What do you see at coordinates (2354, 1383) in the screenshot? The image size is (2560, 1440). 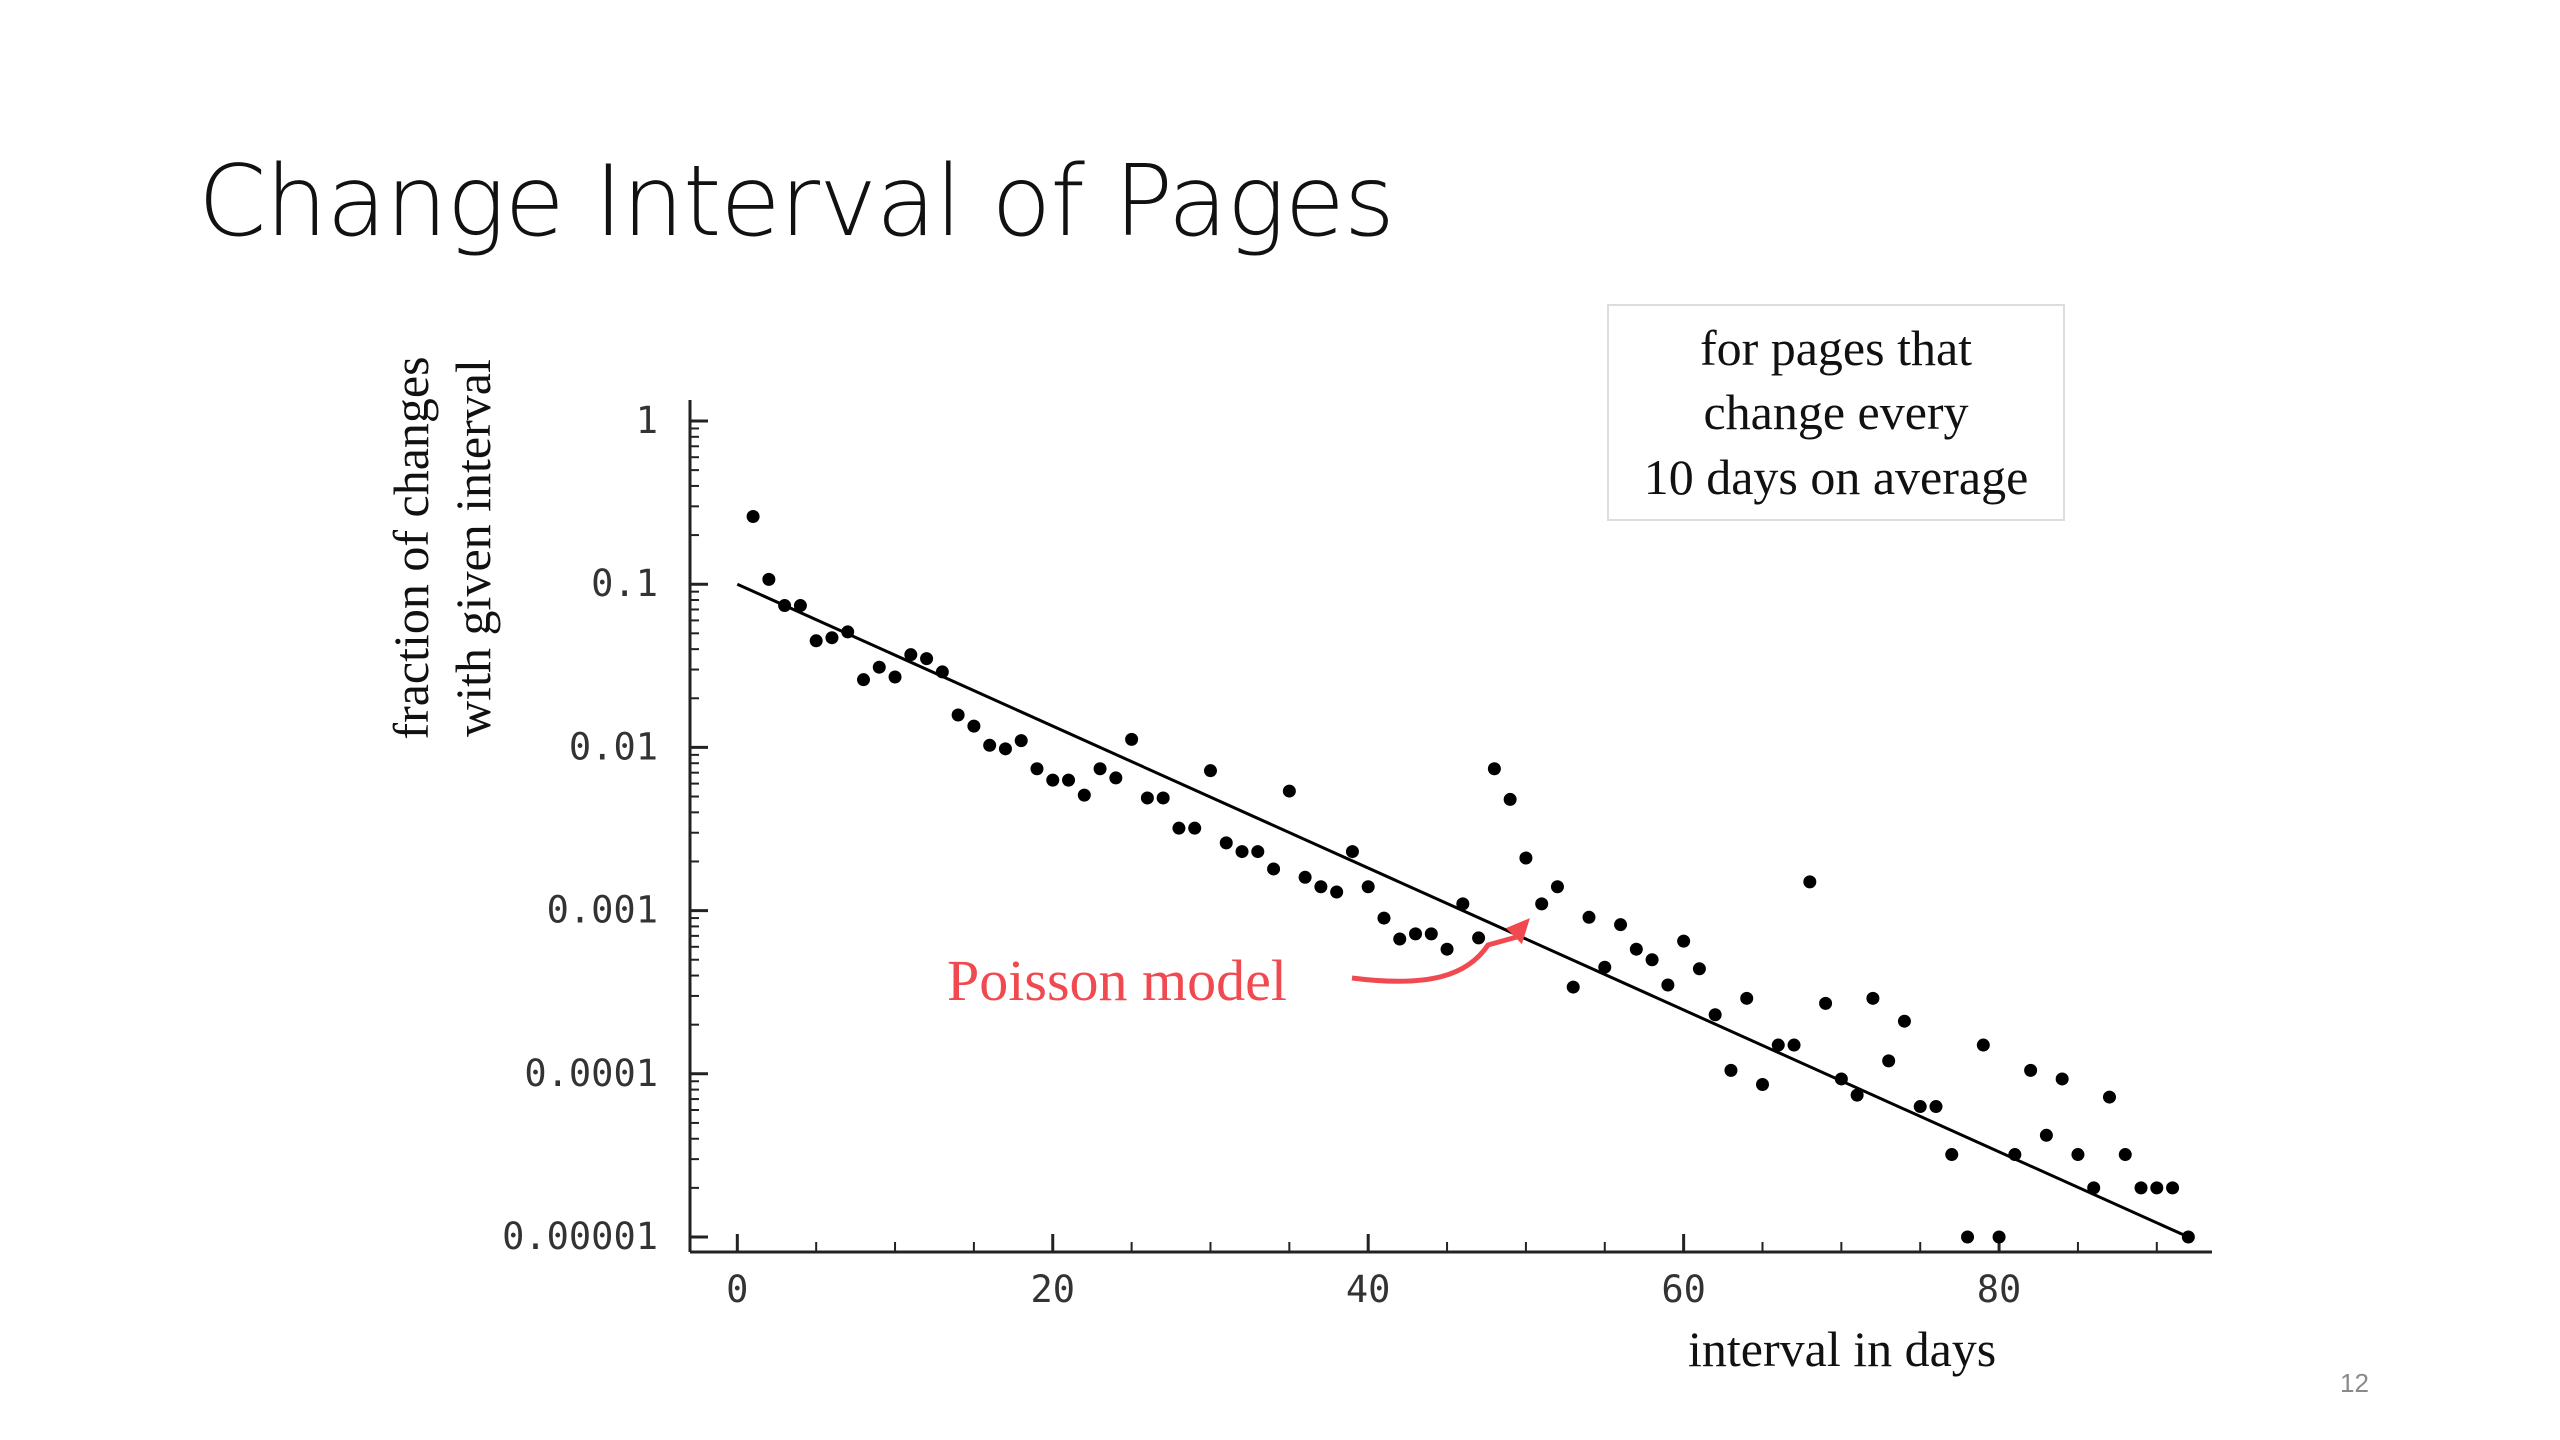 I see `page-number: 12` at bounding box center [2354, 1383].